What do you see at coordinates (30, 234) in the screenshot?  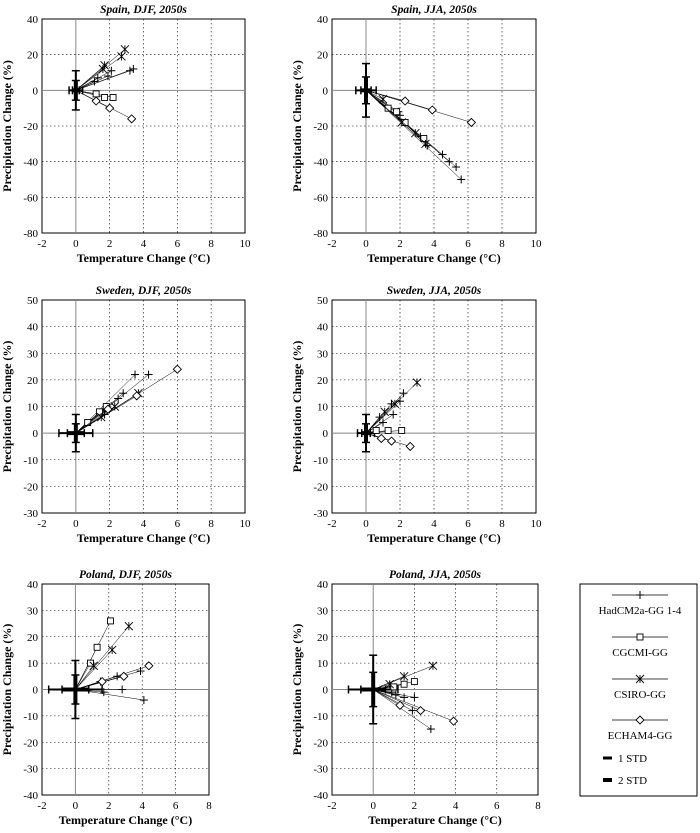 I see `y-tick-label: -80` at bounding box center [30, 234].